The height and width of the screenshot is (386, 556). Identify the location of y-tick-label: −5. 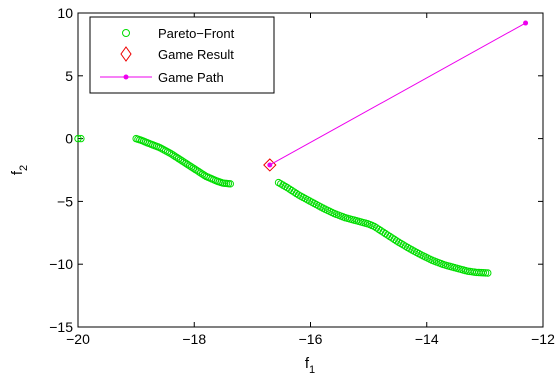
(65, 201).